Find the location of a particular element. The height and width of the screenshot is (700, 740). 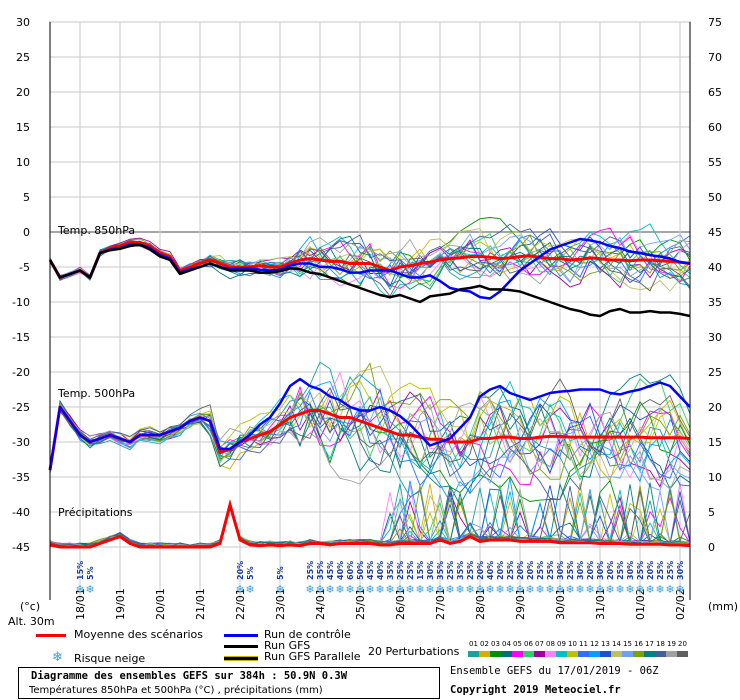

perturbation-line-precip is located at coordinates (370, 516).